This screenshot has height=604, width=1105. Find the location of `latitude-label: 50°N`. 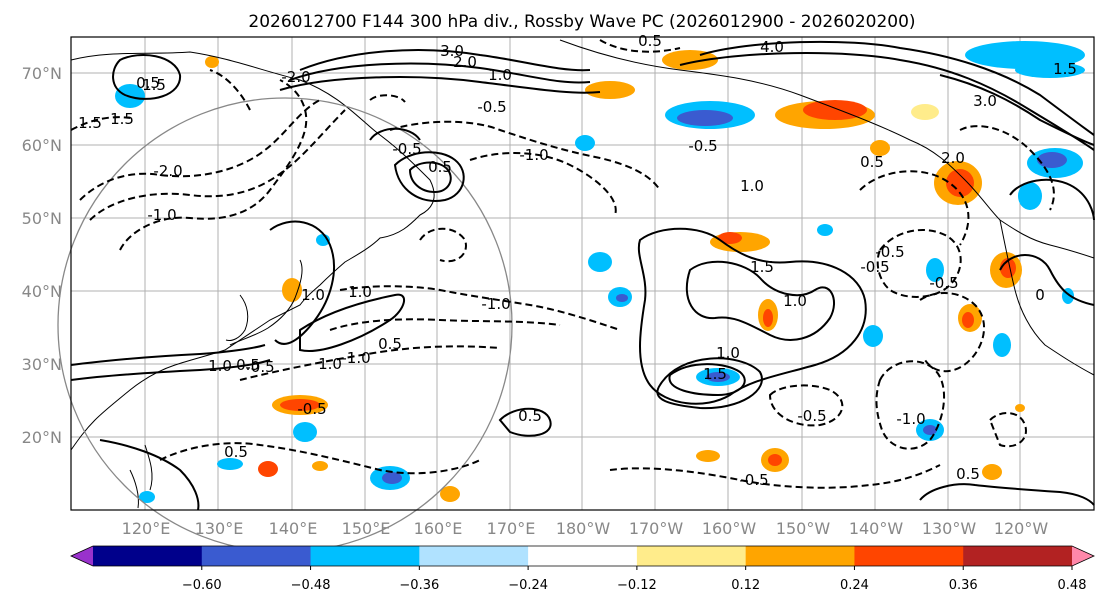

latitude-label: 50°N is located at coordinates (42, 218).